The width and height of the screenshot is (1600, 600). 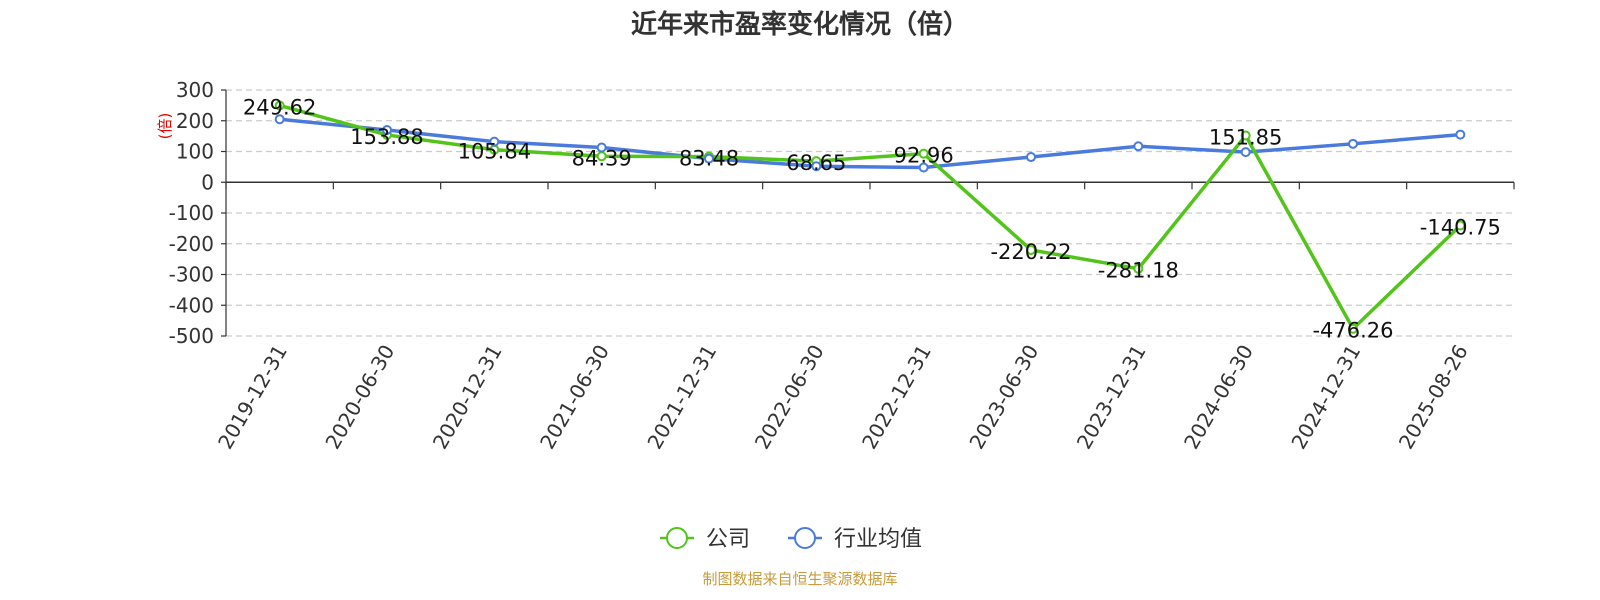 I want to click on legend-item: 行业均值, so click(x=855, y=539).